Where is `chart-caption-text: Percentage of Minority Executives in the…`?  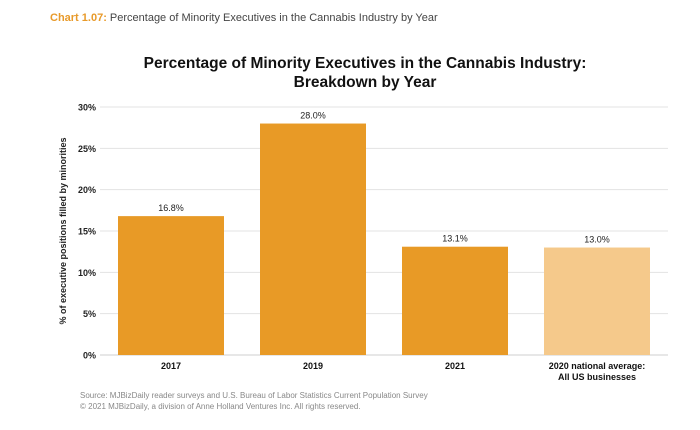
chart-caption-text: Percentage of Minority Executives in the… is located at coordinates (272, 18).